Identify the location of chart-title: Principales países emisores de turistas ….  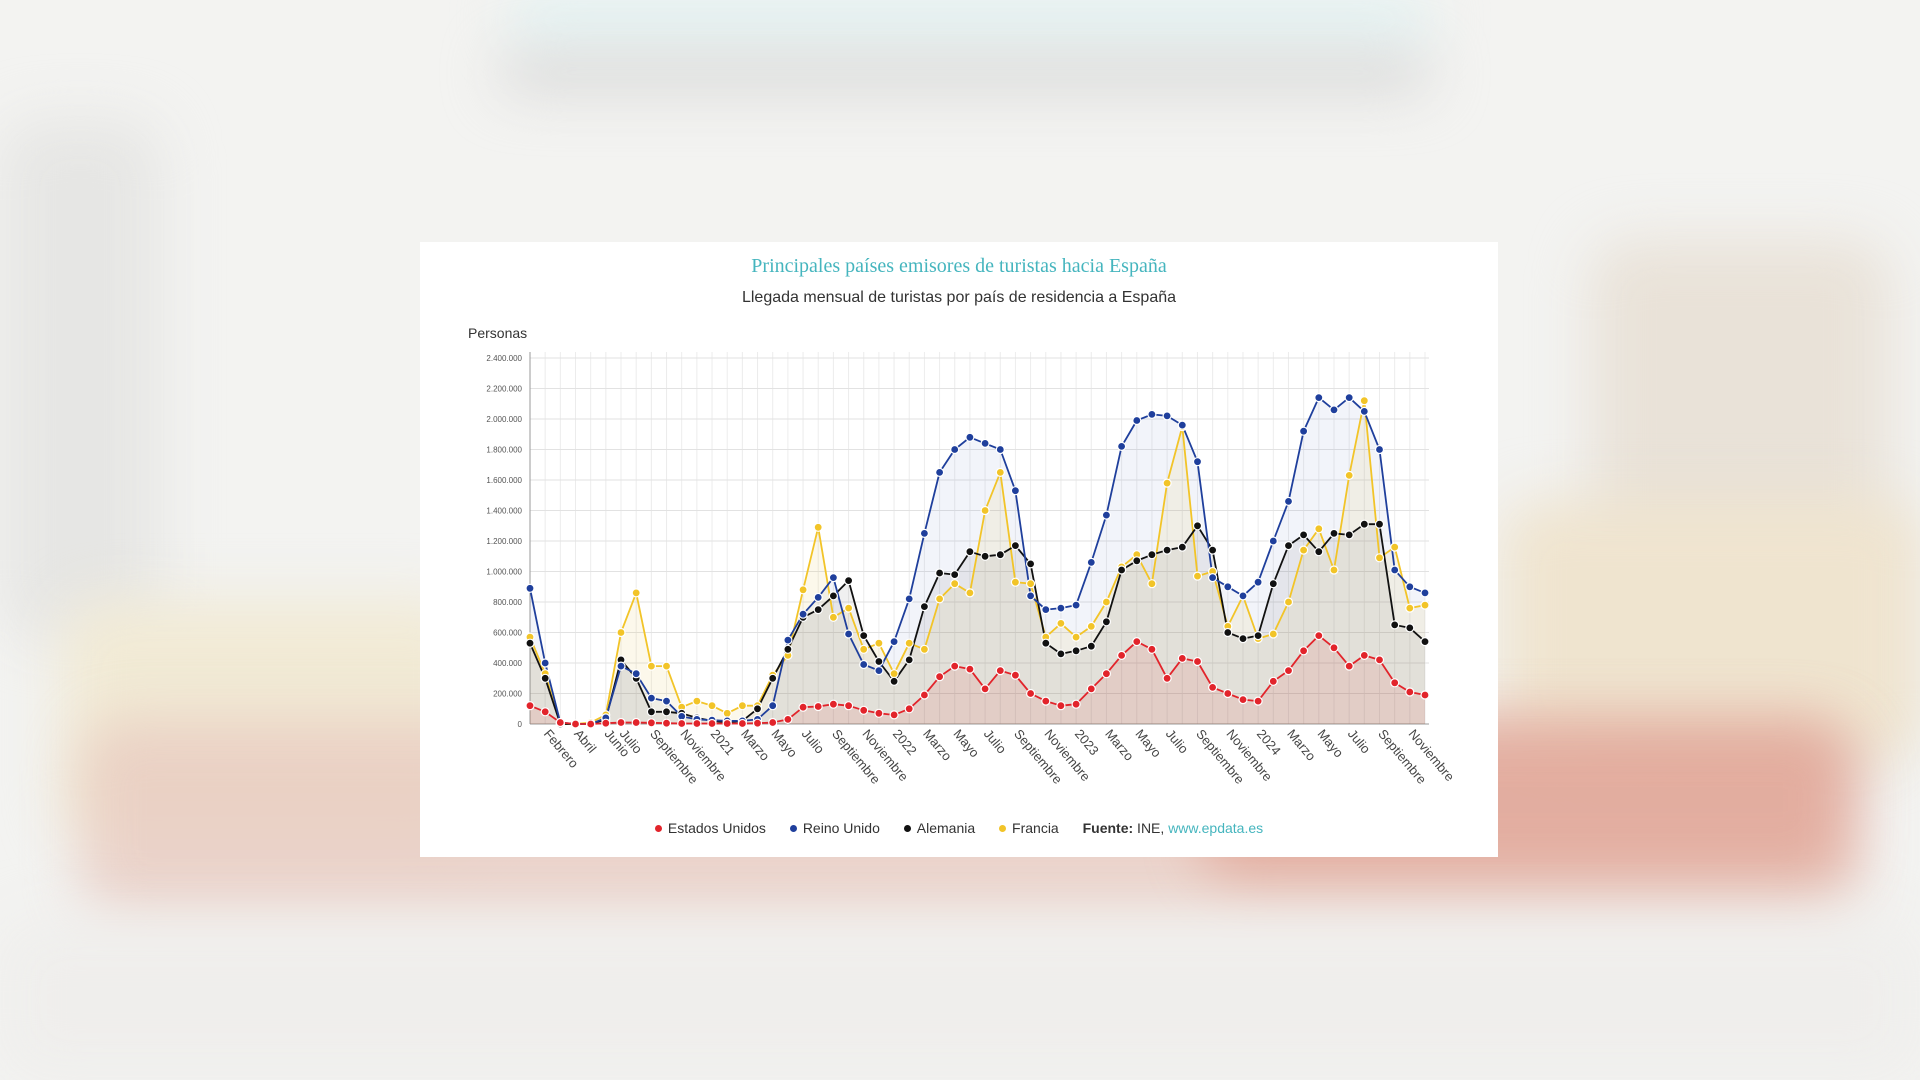
(959, 266).